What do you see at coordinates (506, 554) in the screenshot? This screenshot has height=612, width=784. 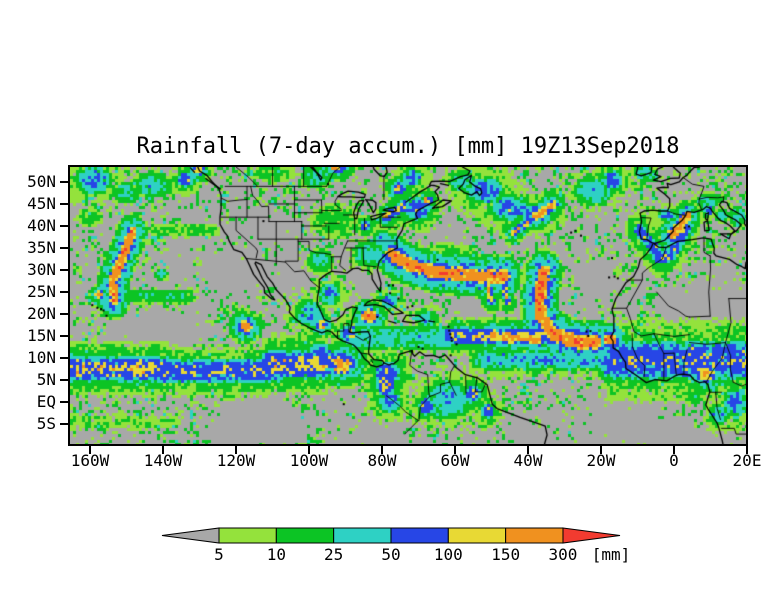 I see `colorbar-tick-label: 150` at bounding box center [506, 554].